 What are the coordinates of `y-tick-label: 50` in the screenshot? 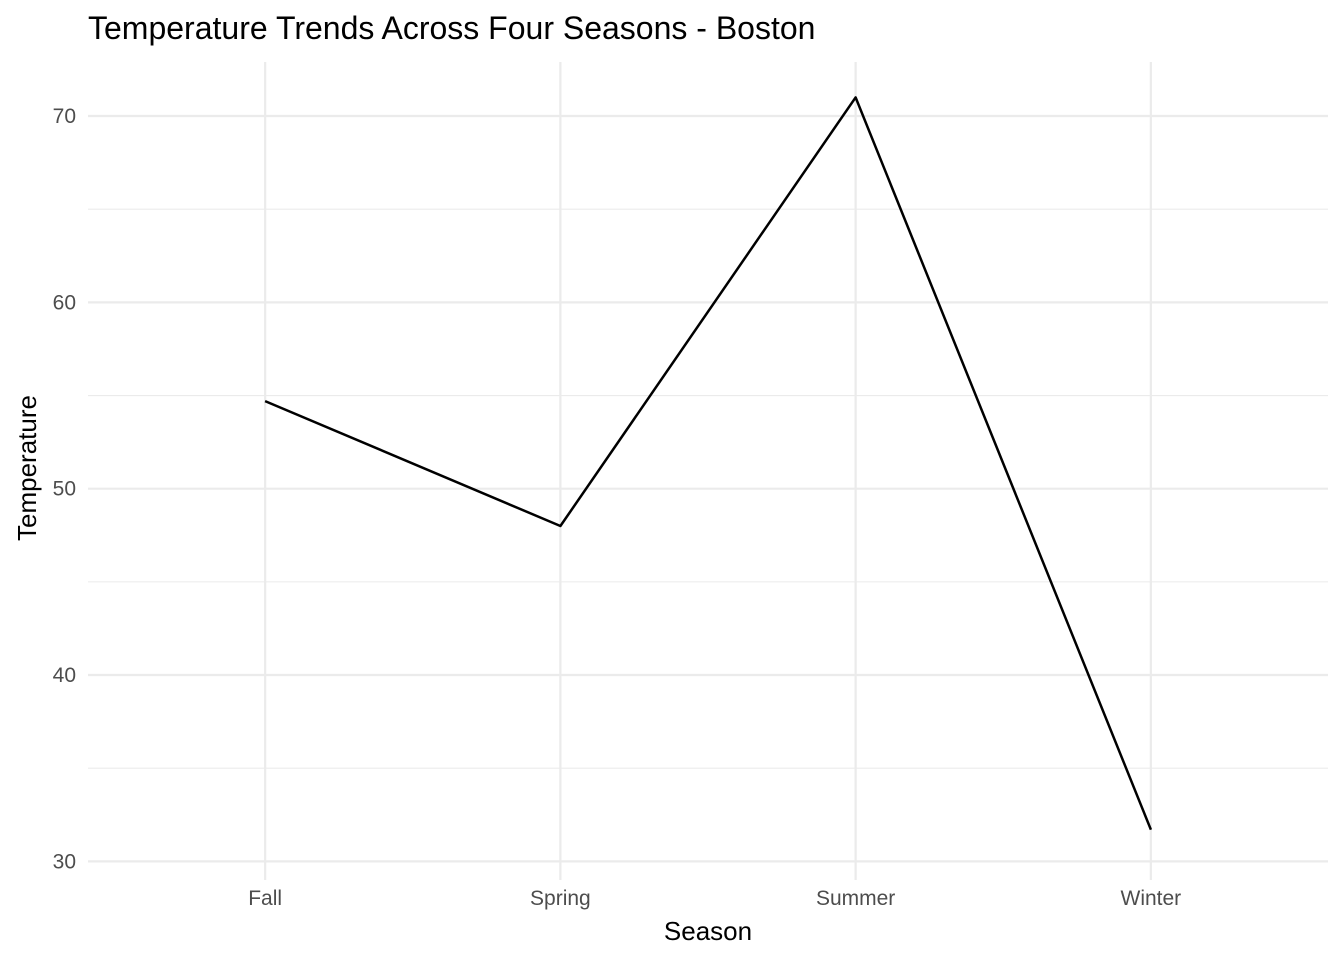 It's located at (64, 489).